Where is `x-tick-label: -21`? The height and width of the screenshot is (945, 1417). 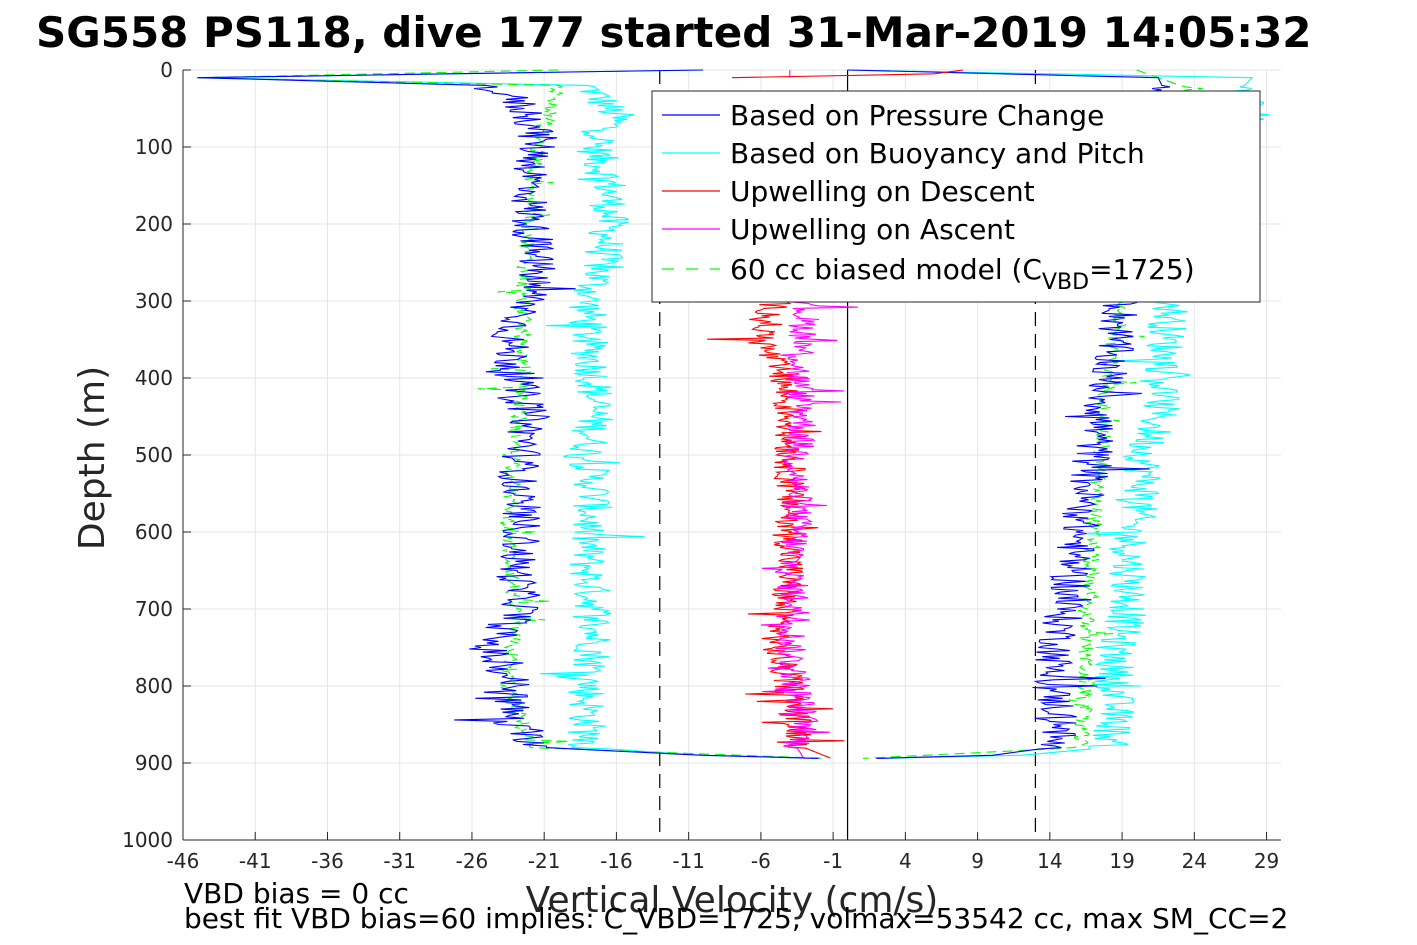
x-tick-label: -21 is located at coordinates (544, 861).